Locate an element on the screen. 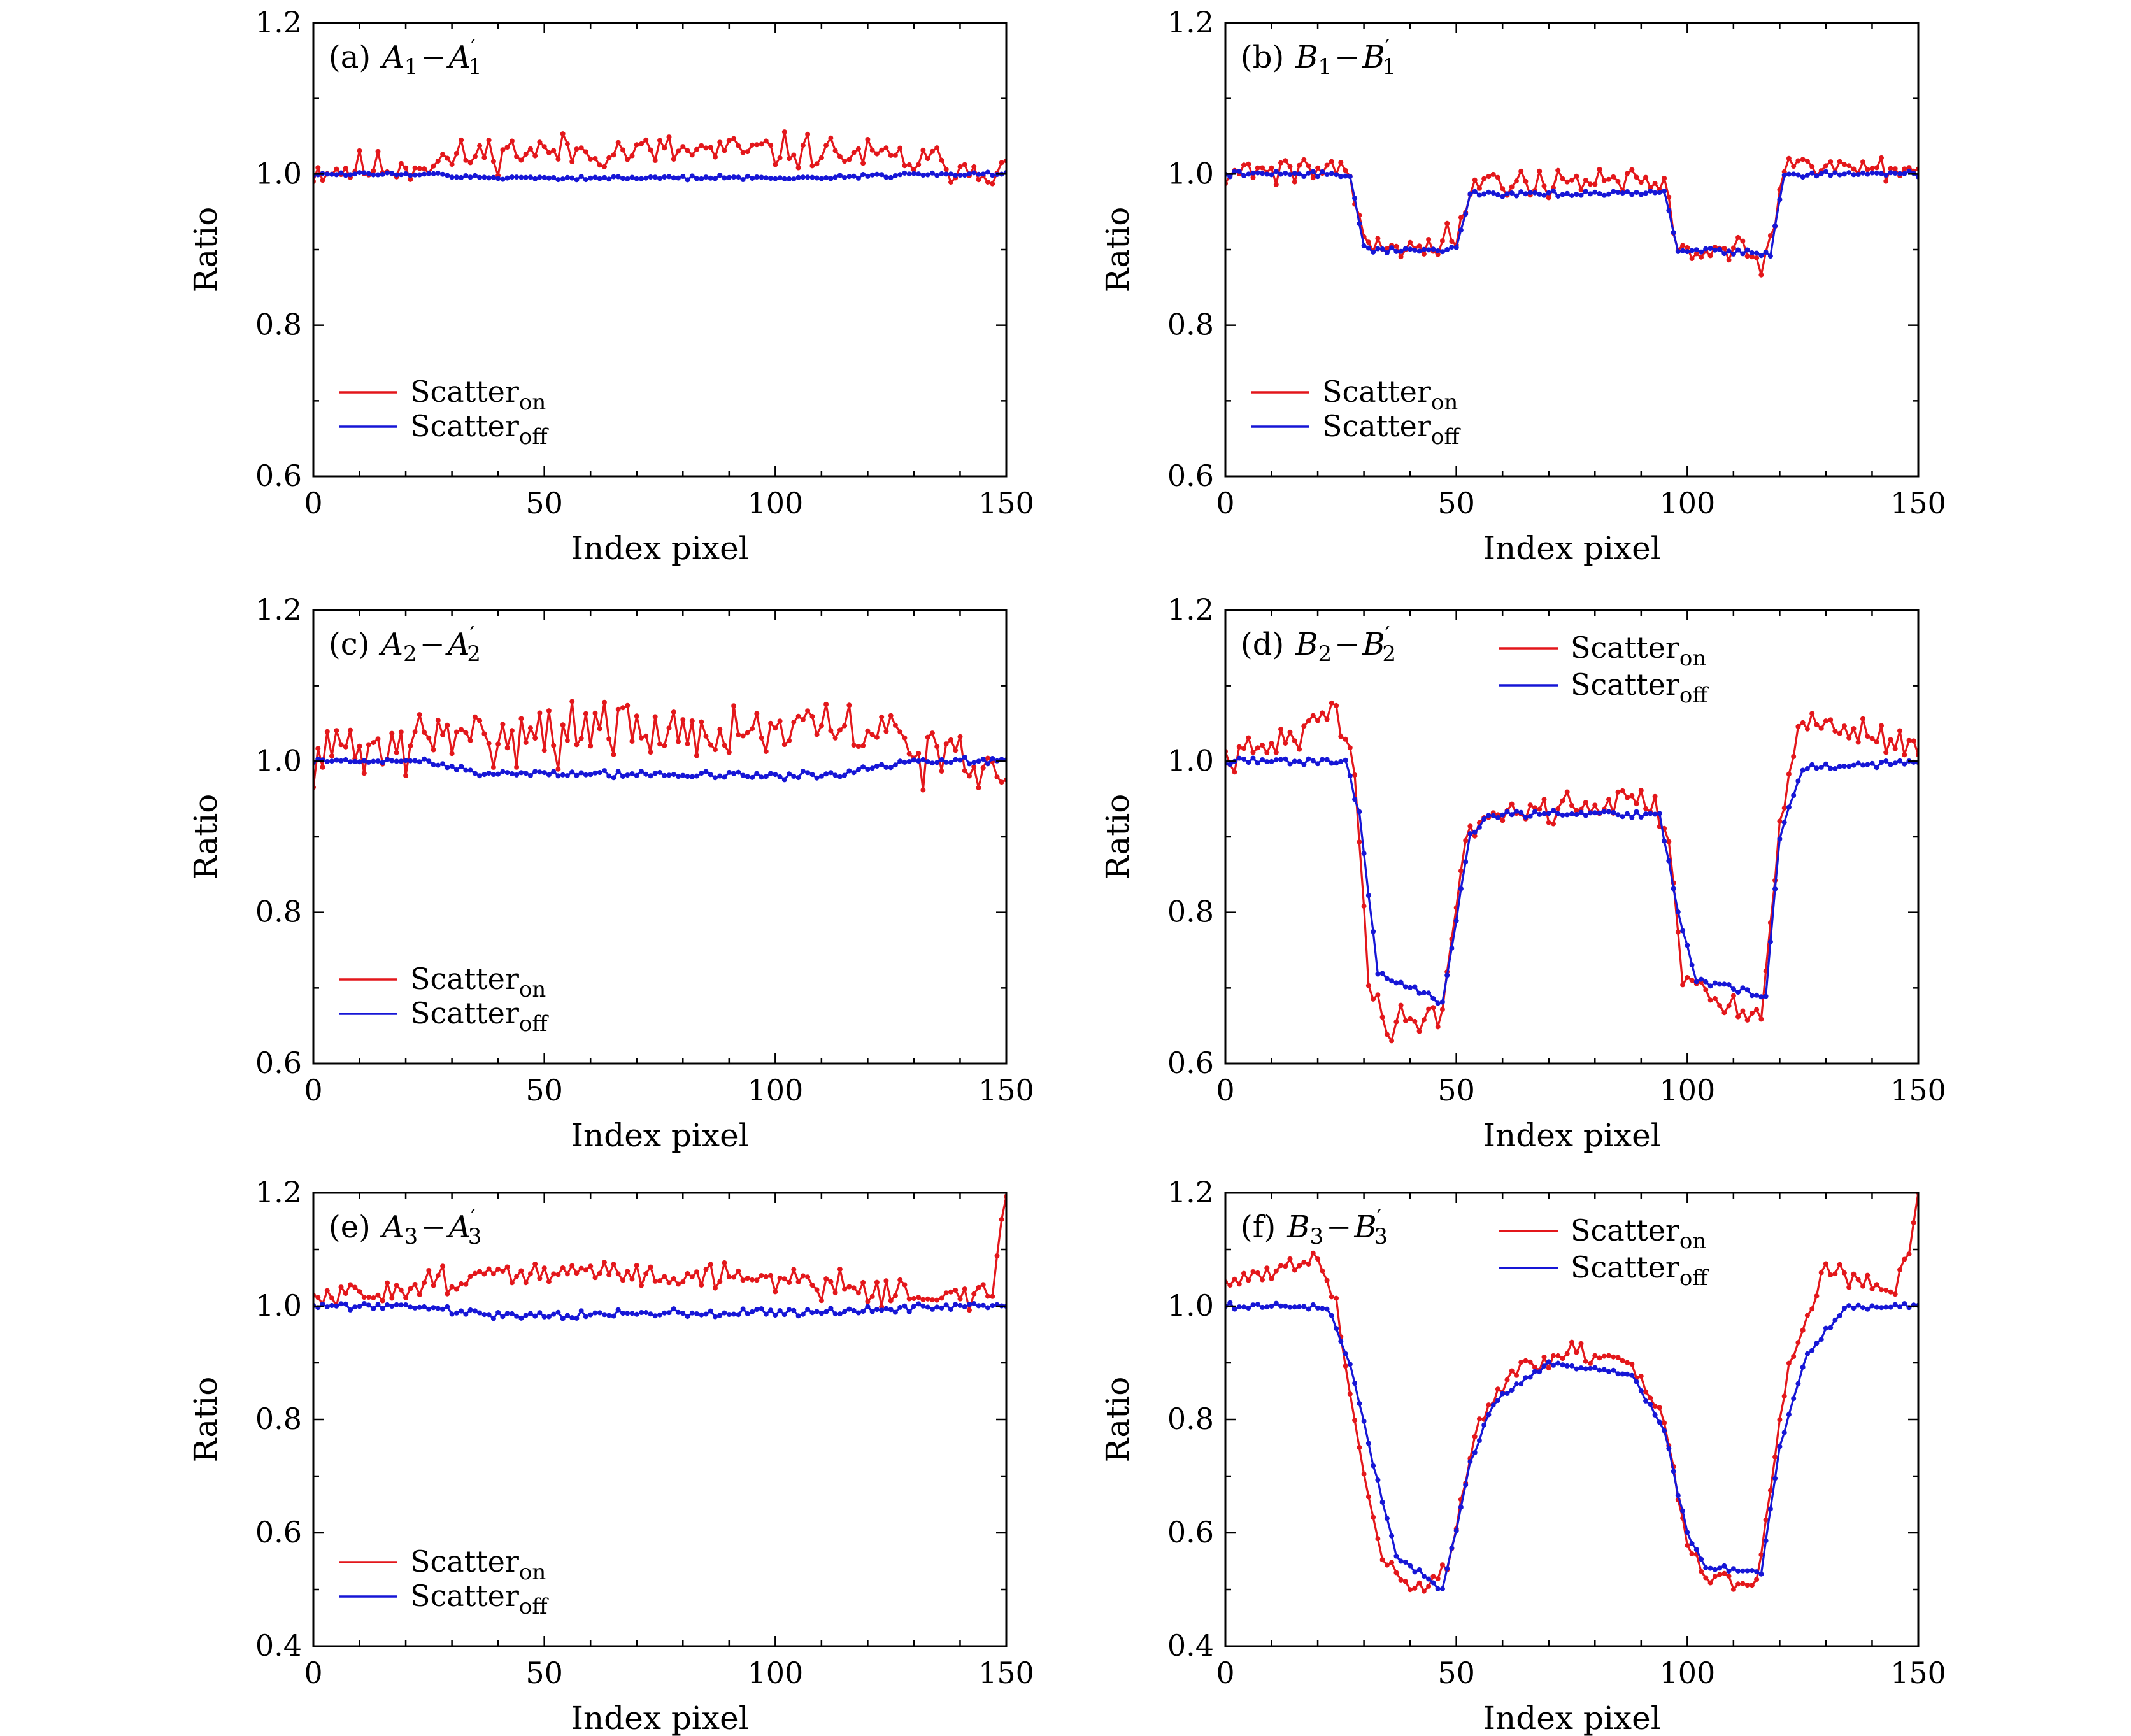 The width and height of the screenshot is (2131, 1736). y-tick-label: 1.2 is located at coordinates (1190, 1192).